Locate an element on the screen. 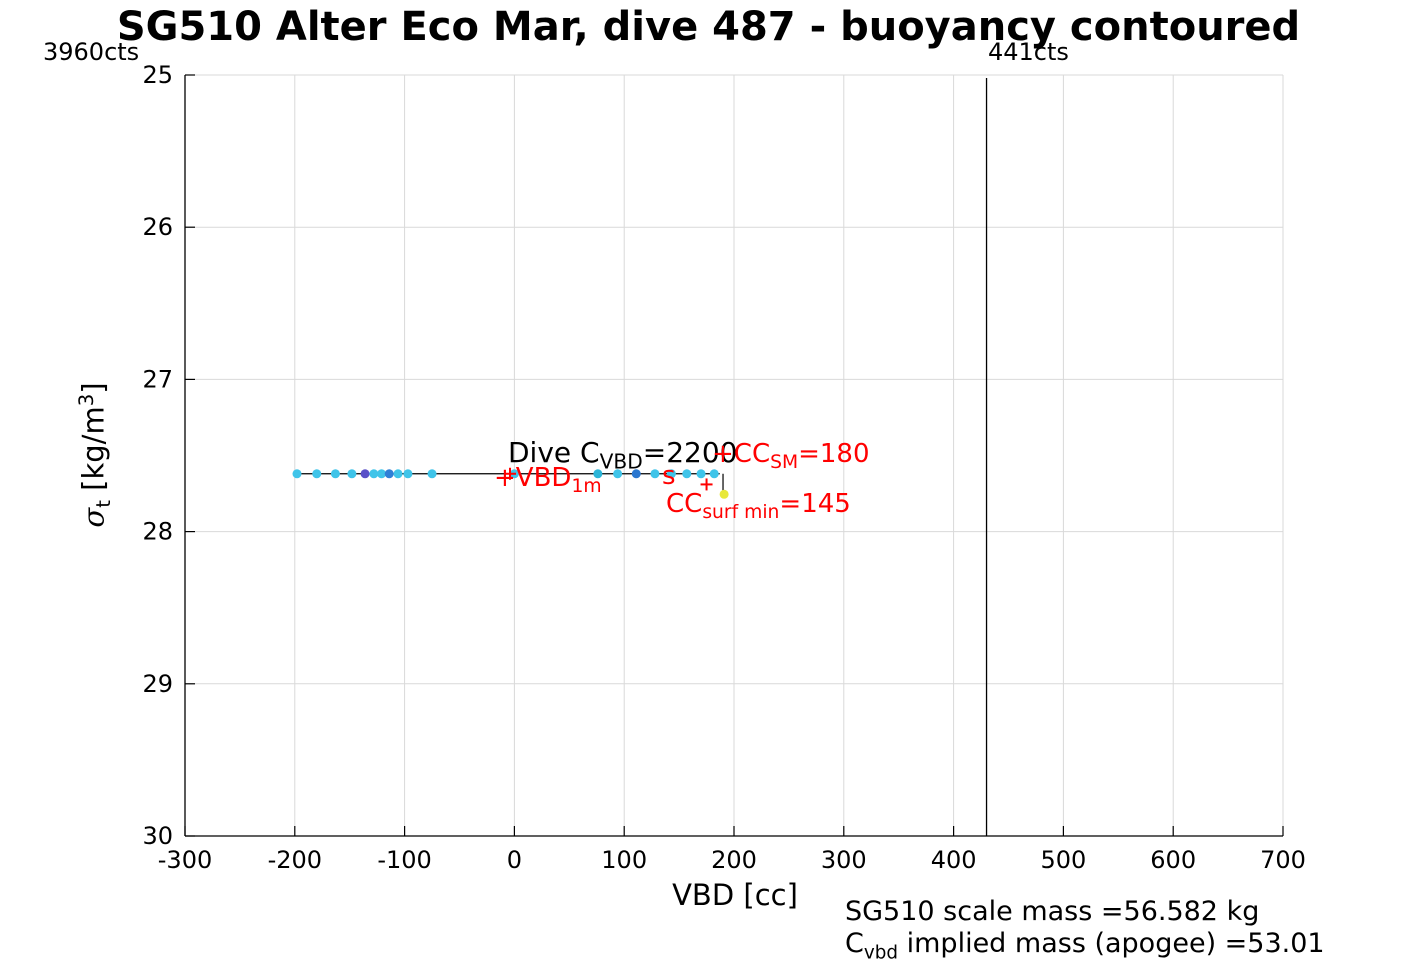 The image size is (1417, 963). annotation-text: s is located at coordinates (669, 476).